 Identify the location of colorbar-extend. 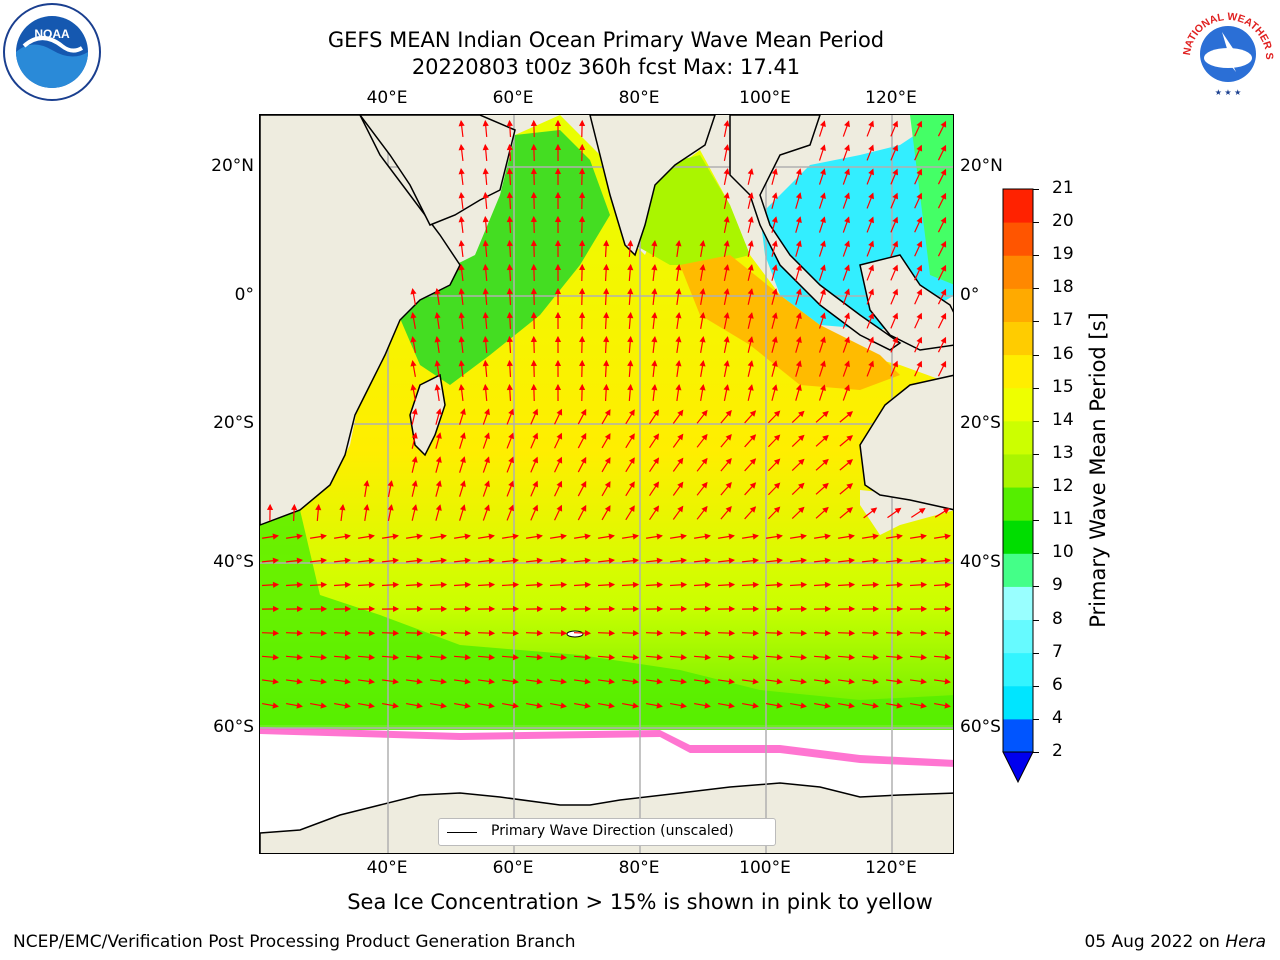
(1018, 767).